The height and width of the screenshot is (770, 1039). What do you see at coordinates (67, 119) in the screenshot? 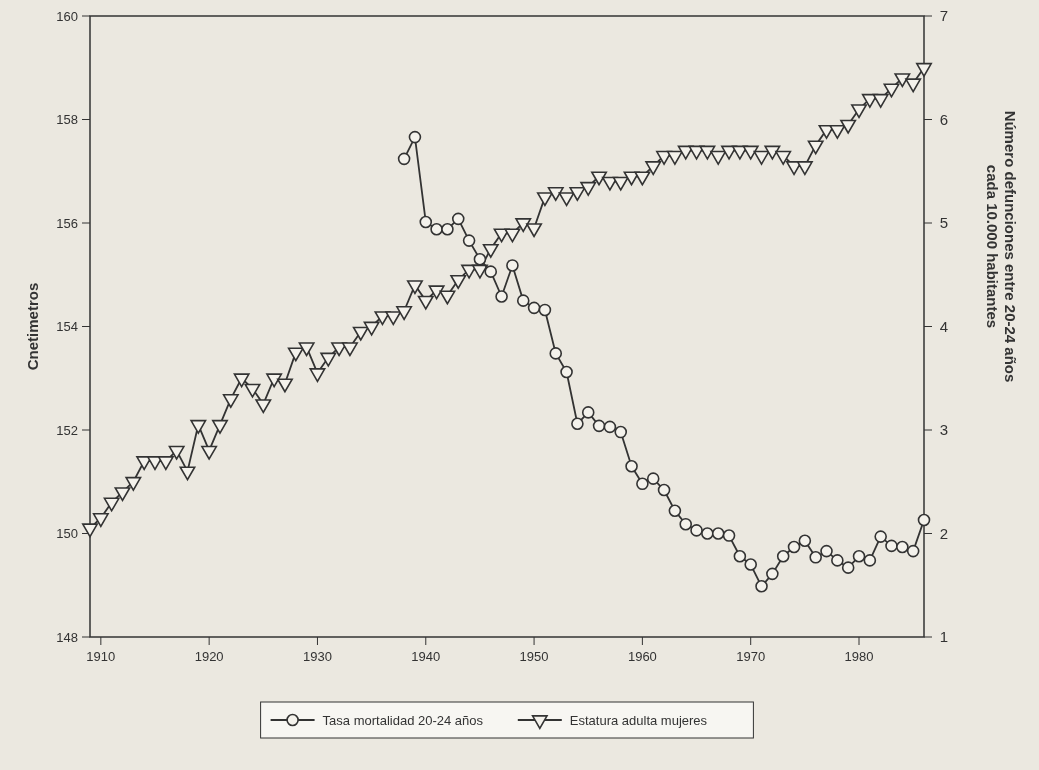
I see `y-tick-label: 158` at bounding box center [67, 119].